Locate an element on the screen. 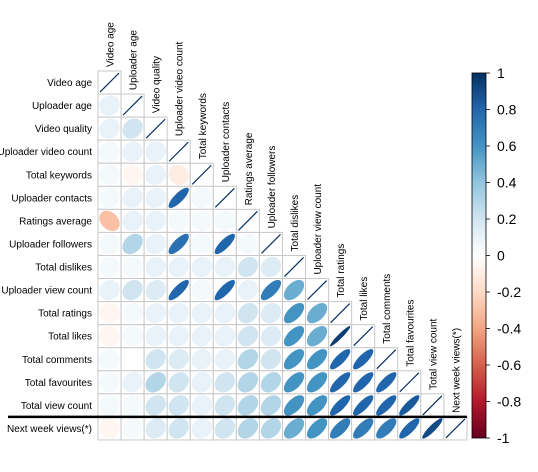 This screenshot has width=538, height=472. column-label-13: Total favourites is located at coordinates (410, 333).